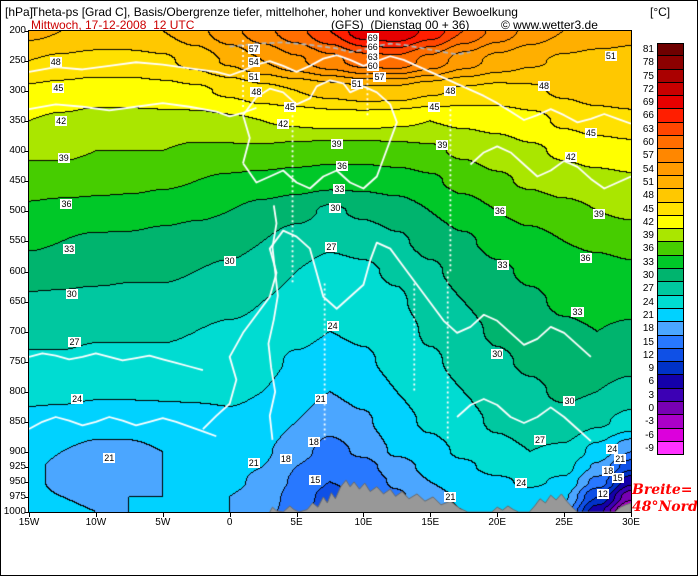 Image resolution: width=698 pixels, height=576 pixels. Describe the element at coordinates (648, 209) in the screenshot. I see `colorbar-value-label: 45` at that location.